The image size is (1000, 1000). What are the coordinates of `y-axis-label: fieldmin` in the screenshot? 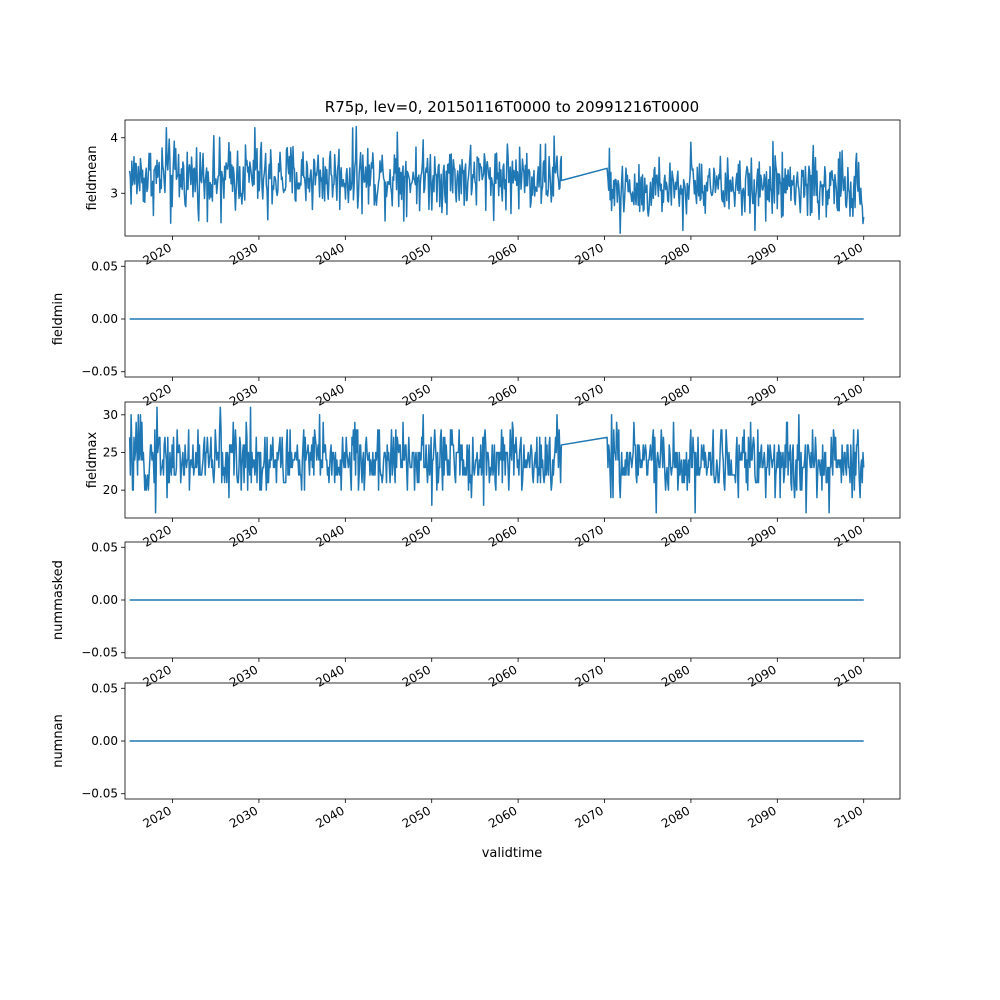 It's located at (58, 319).